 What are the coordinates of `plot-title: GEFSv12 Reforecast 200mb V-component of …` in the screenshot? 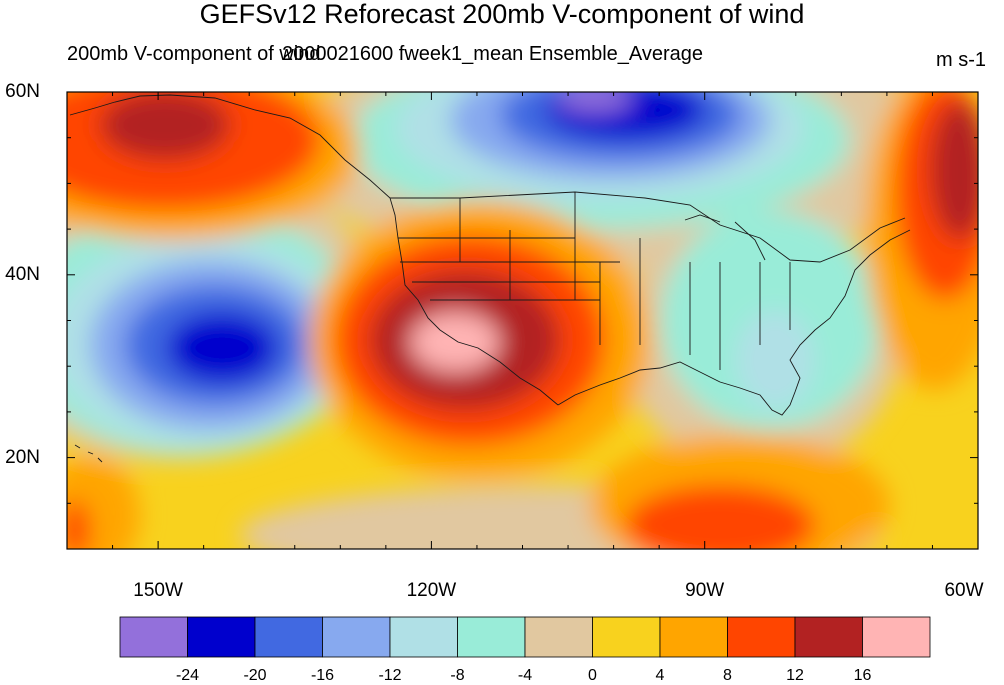 It's located at (502, 14).